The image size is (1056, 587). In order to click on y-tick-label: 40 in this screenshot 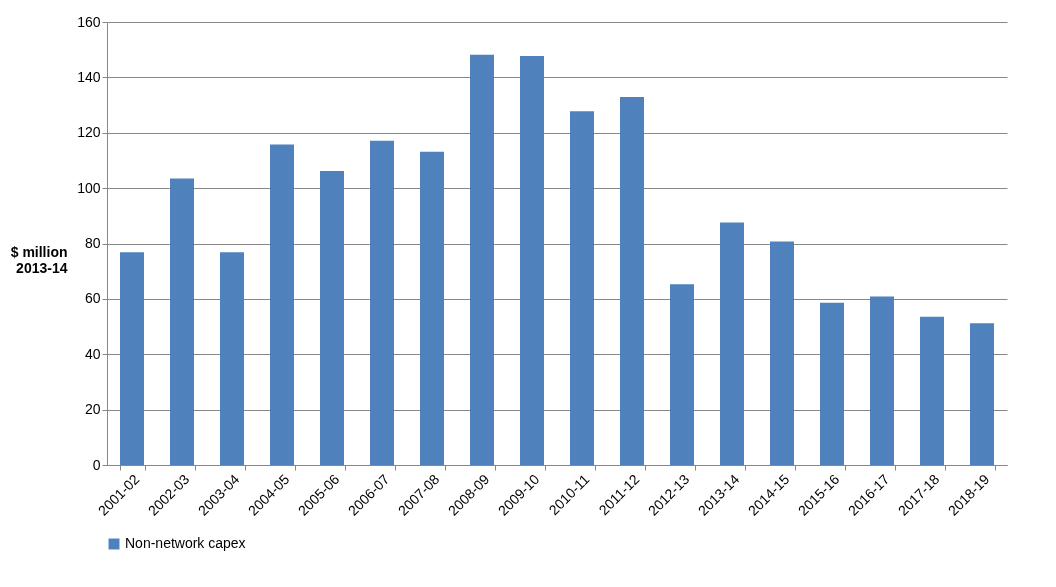, I will do `click(92, 353)`.